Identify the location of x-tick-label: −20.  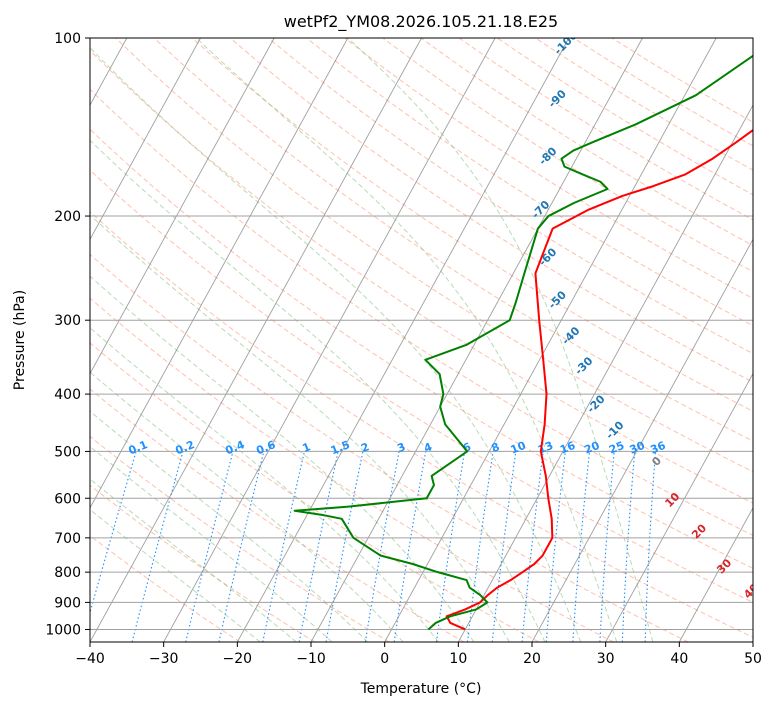
(238, 659).